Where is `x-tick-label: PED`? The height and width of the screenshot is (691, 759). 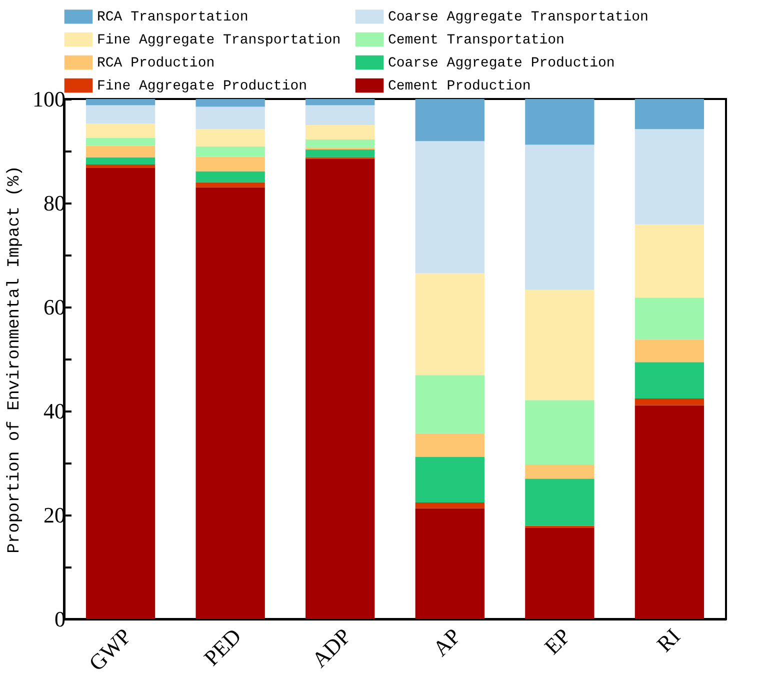 x-tick-label: PED is located at coordinates (222, 646).